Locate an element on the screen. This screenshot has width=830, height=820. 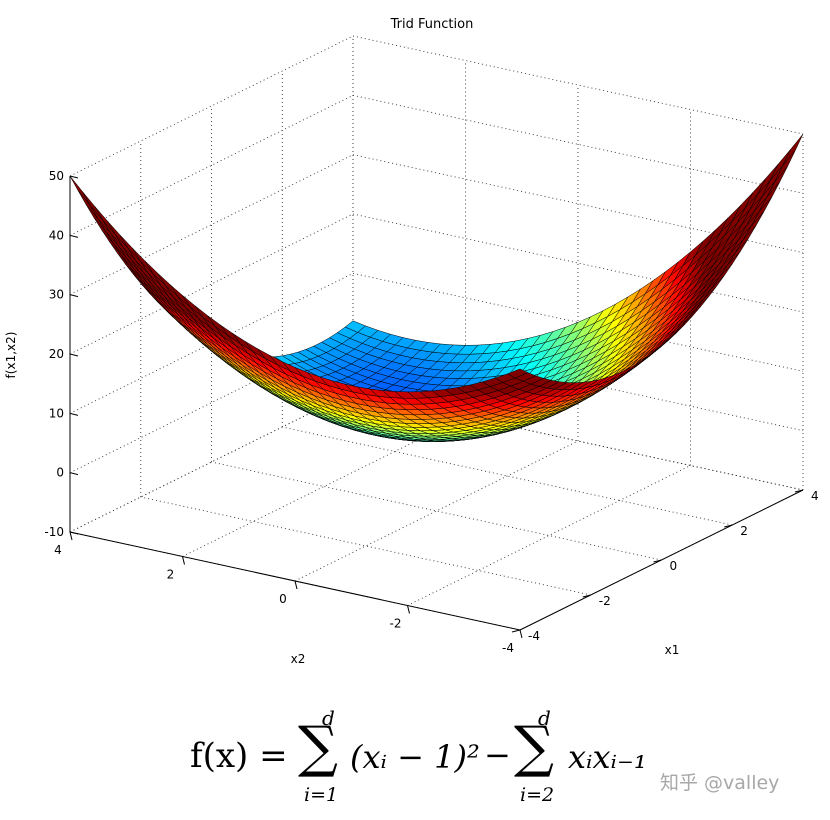
sum2-lower: i=2 is located at coordinates (537, 795).